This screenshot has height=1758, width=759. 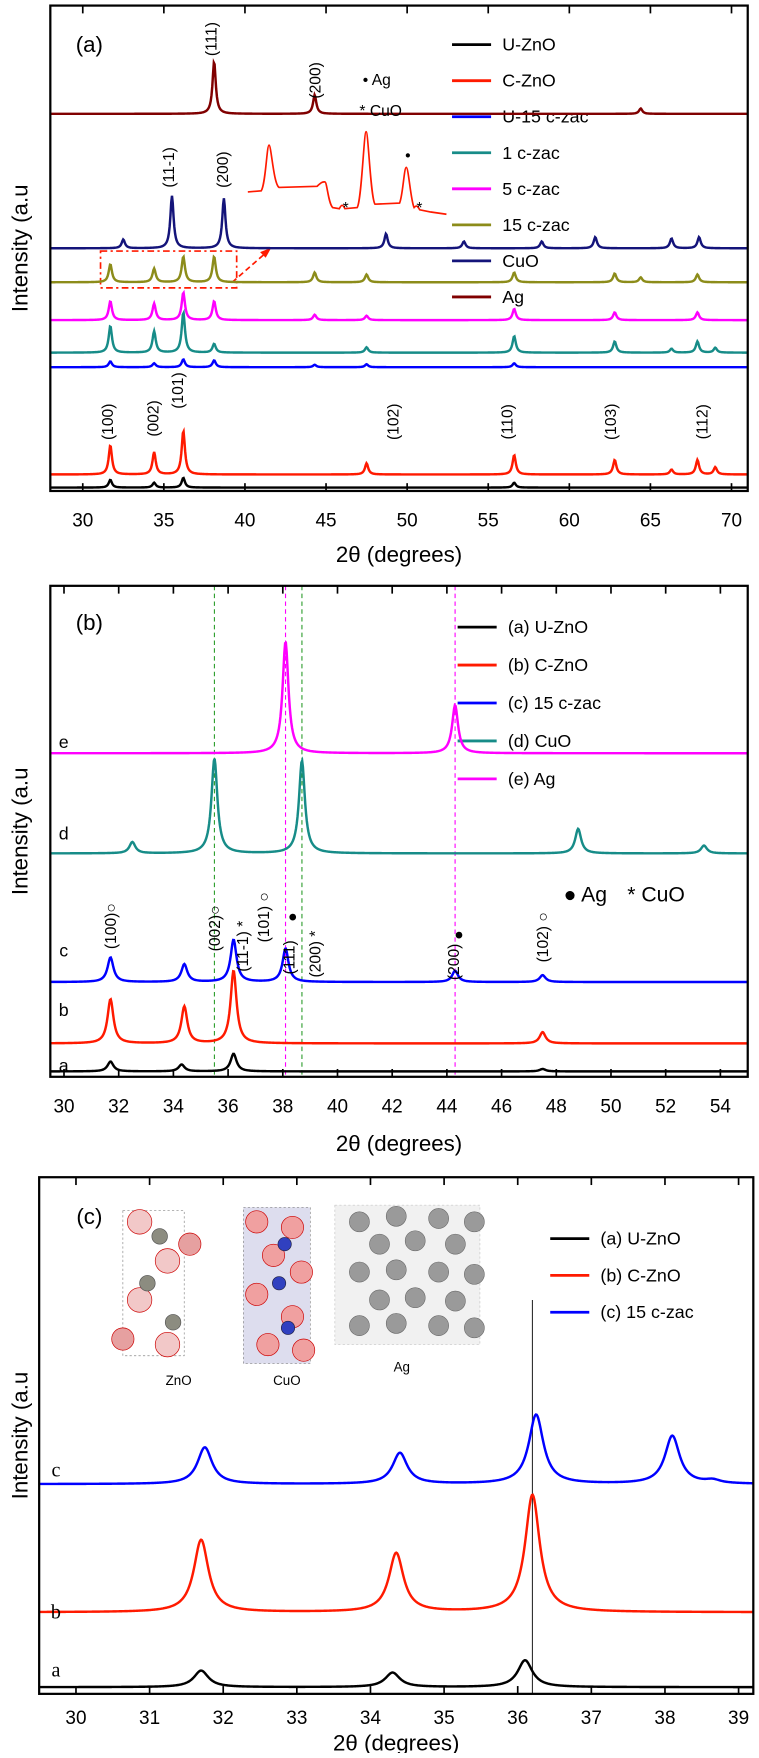 I want to click on x-tick-label: 55, so click(x=488, y=521).